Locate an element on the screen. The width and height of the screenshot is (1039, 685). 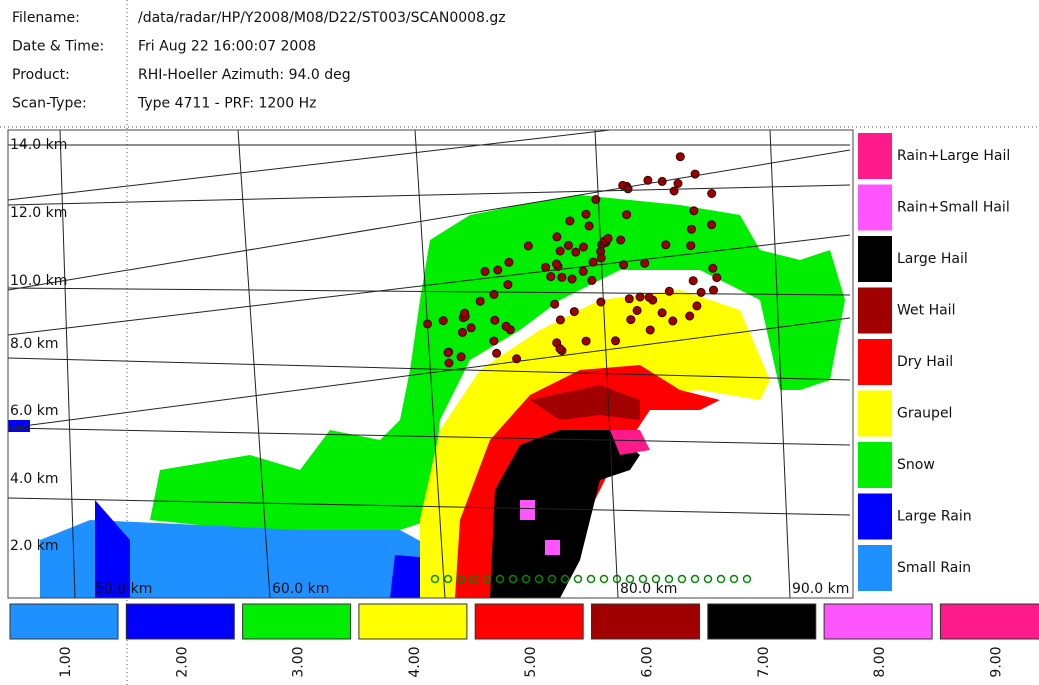
range-label: 90.0 km is located at coordinates (820, 589).